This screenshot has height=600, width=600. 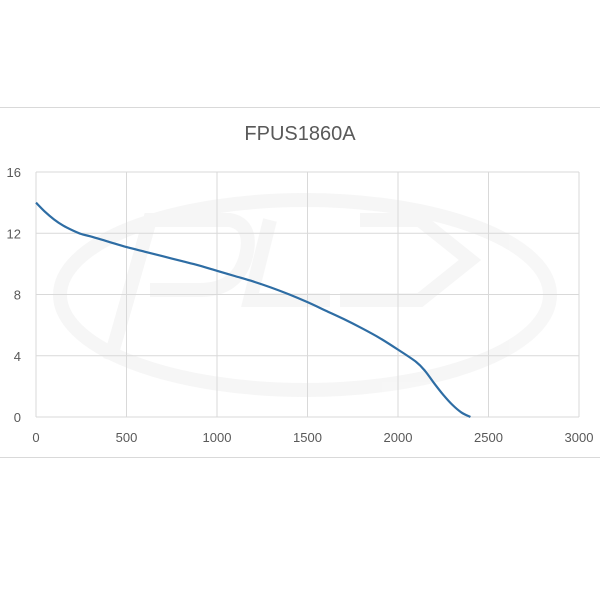 What do you see at coordinates (127, 437) in the screenshot?
I see `x-tick-label: 500` at bounding box center [127, 437].